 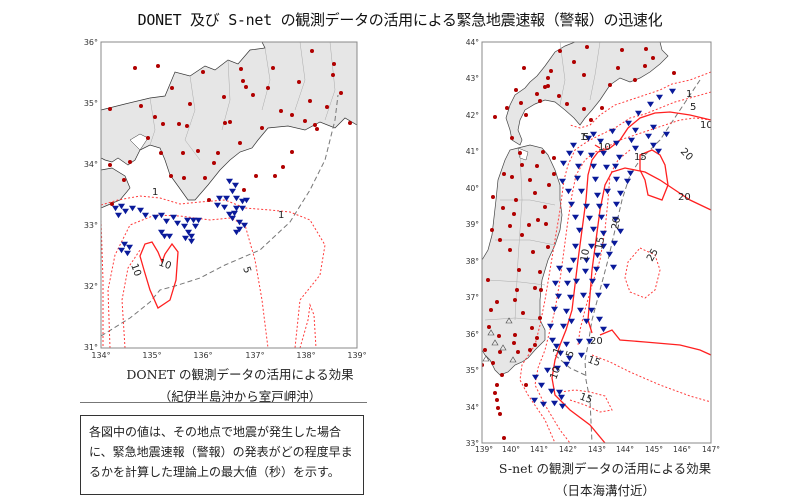 I want to click on svg-text: 44°, so click(x=473, y=42).